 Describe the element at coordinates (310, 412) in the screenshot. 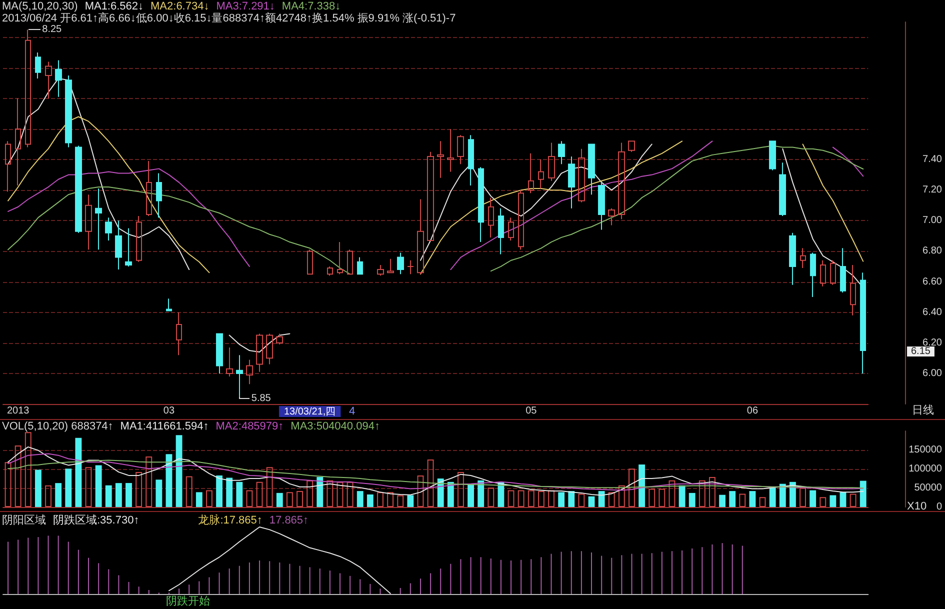

I see `x-tick-label: 13/03/21,四` at that location.